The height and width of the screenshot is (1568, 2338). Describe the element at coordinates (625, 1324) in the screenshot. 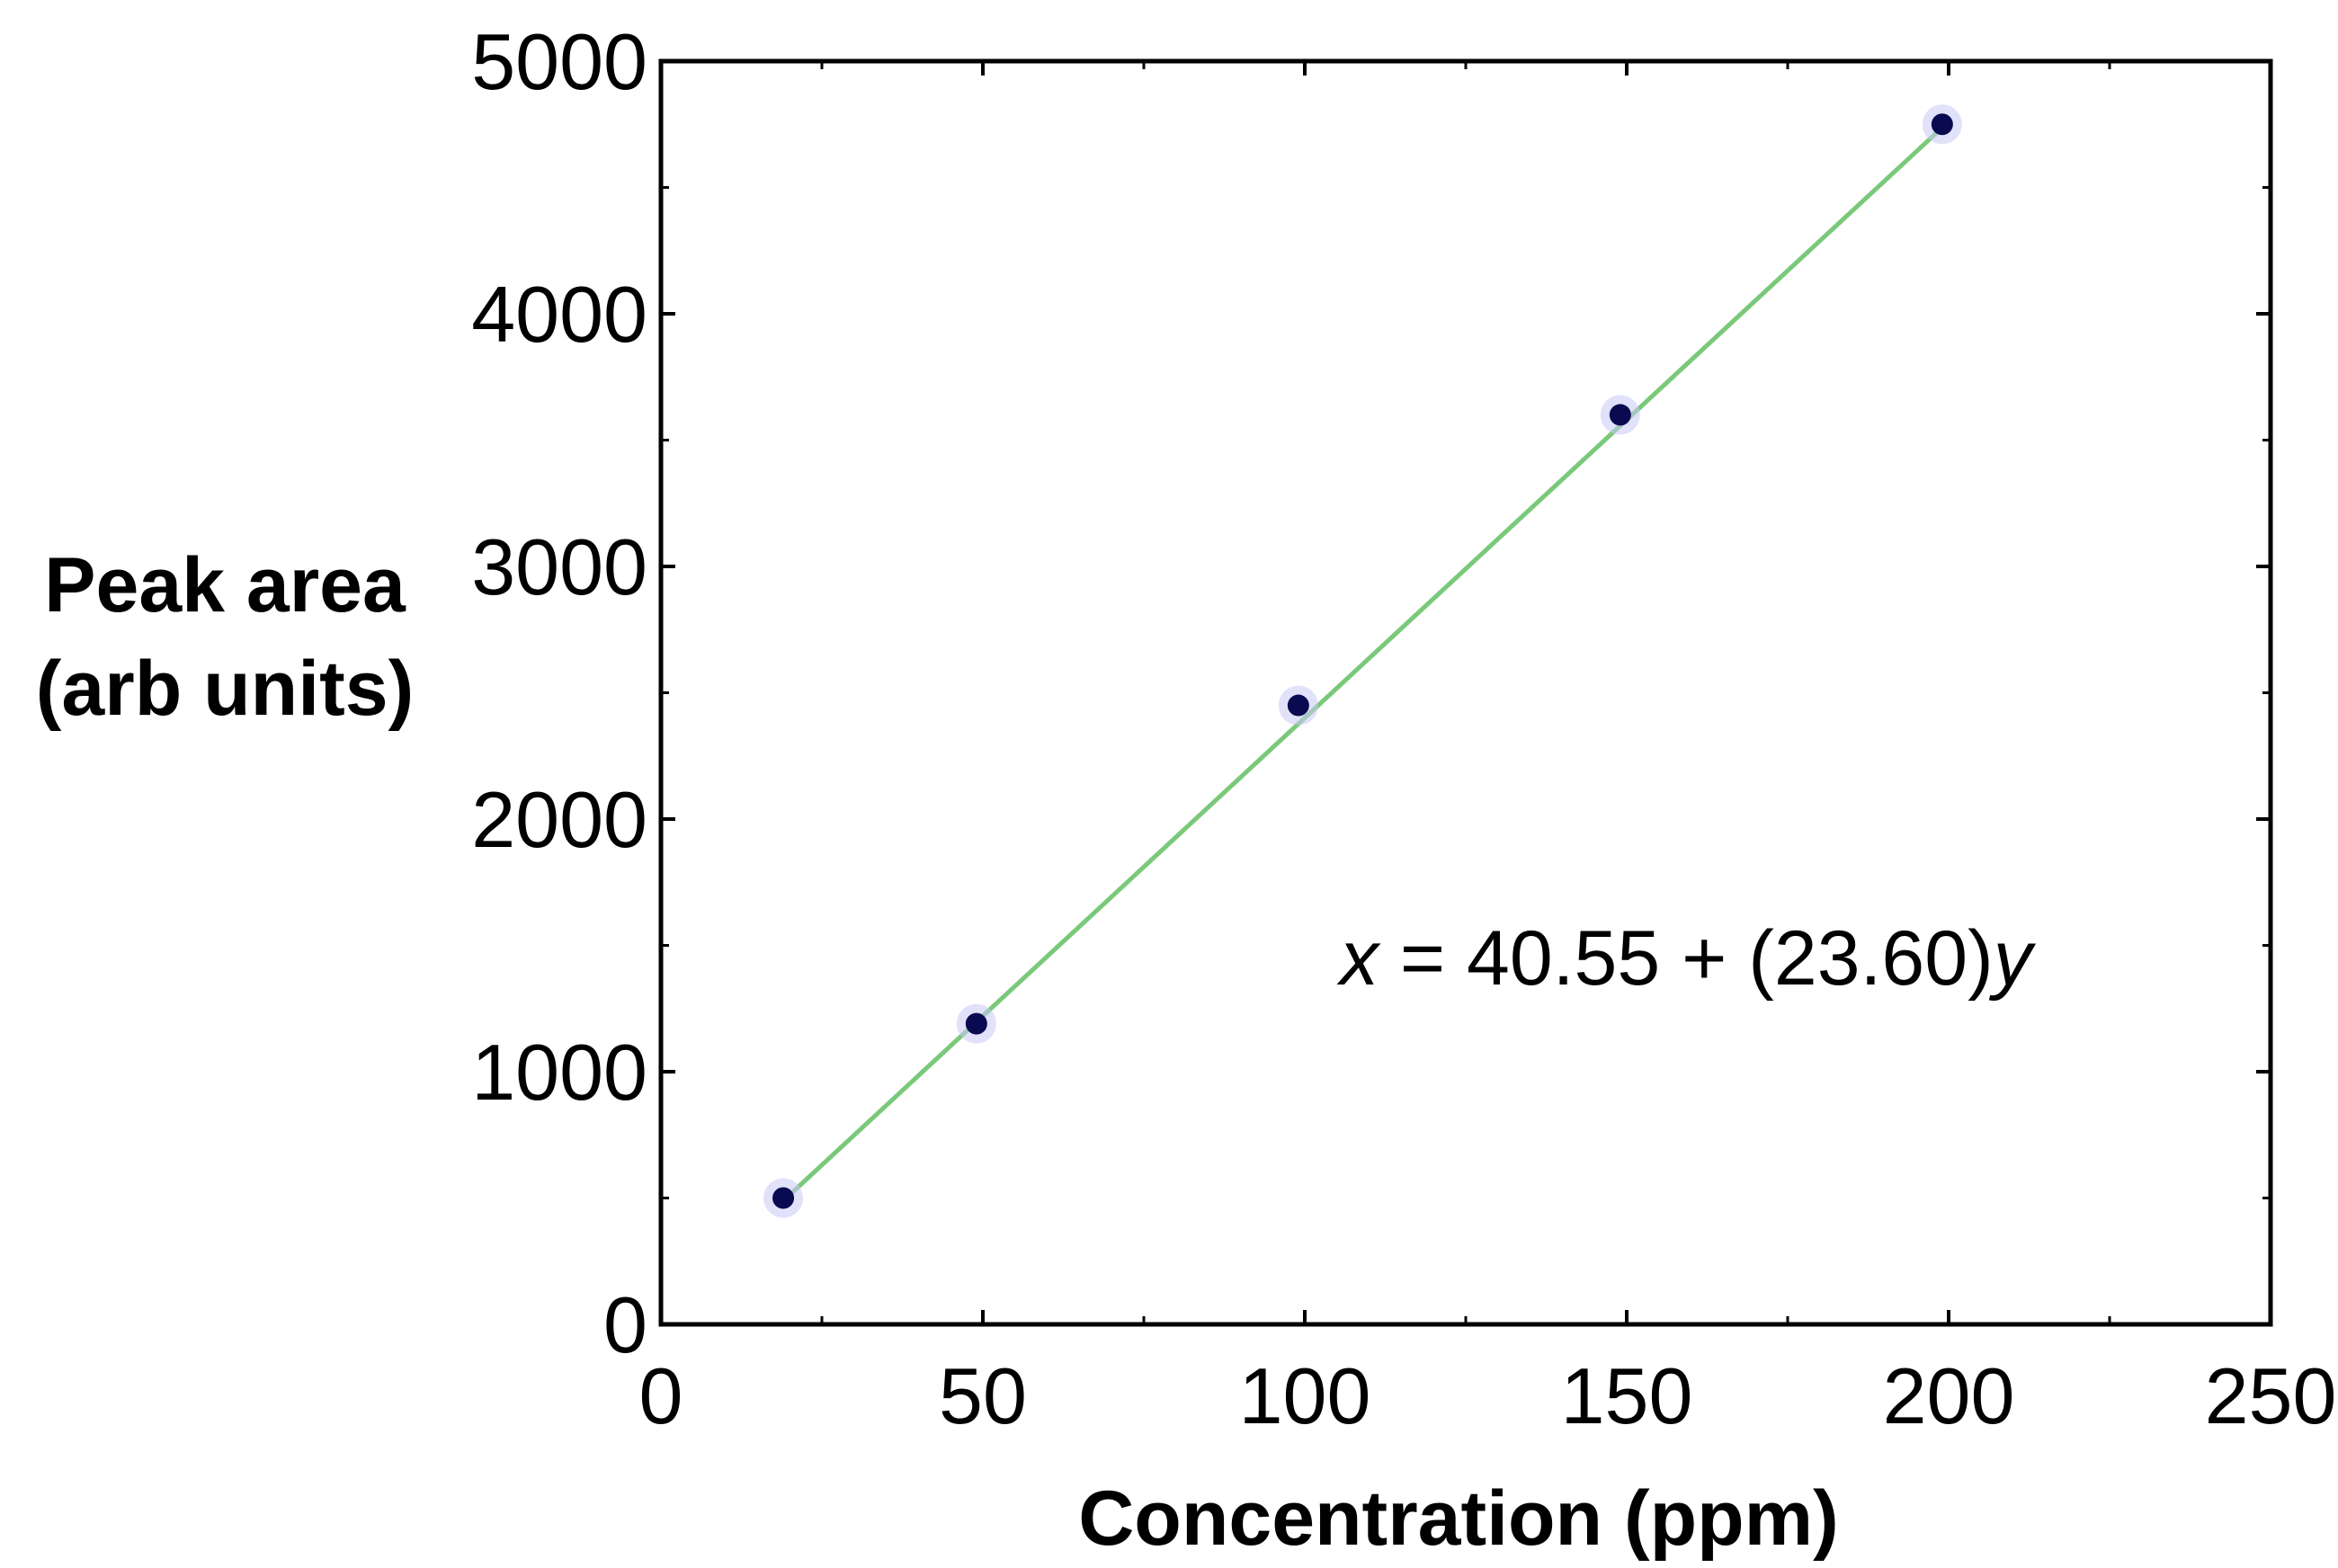

I see `y-tick-label: 0` at that location.